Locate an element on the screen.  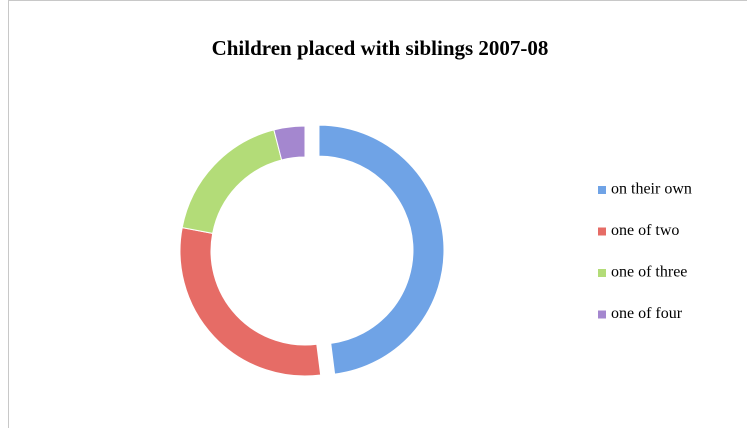
legend-label: one of two is located at coordinates (645, 230).